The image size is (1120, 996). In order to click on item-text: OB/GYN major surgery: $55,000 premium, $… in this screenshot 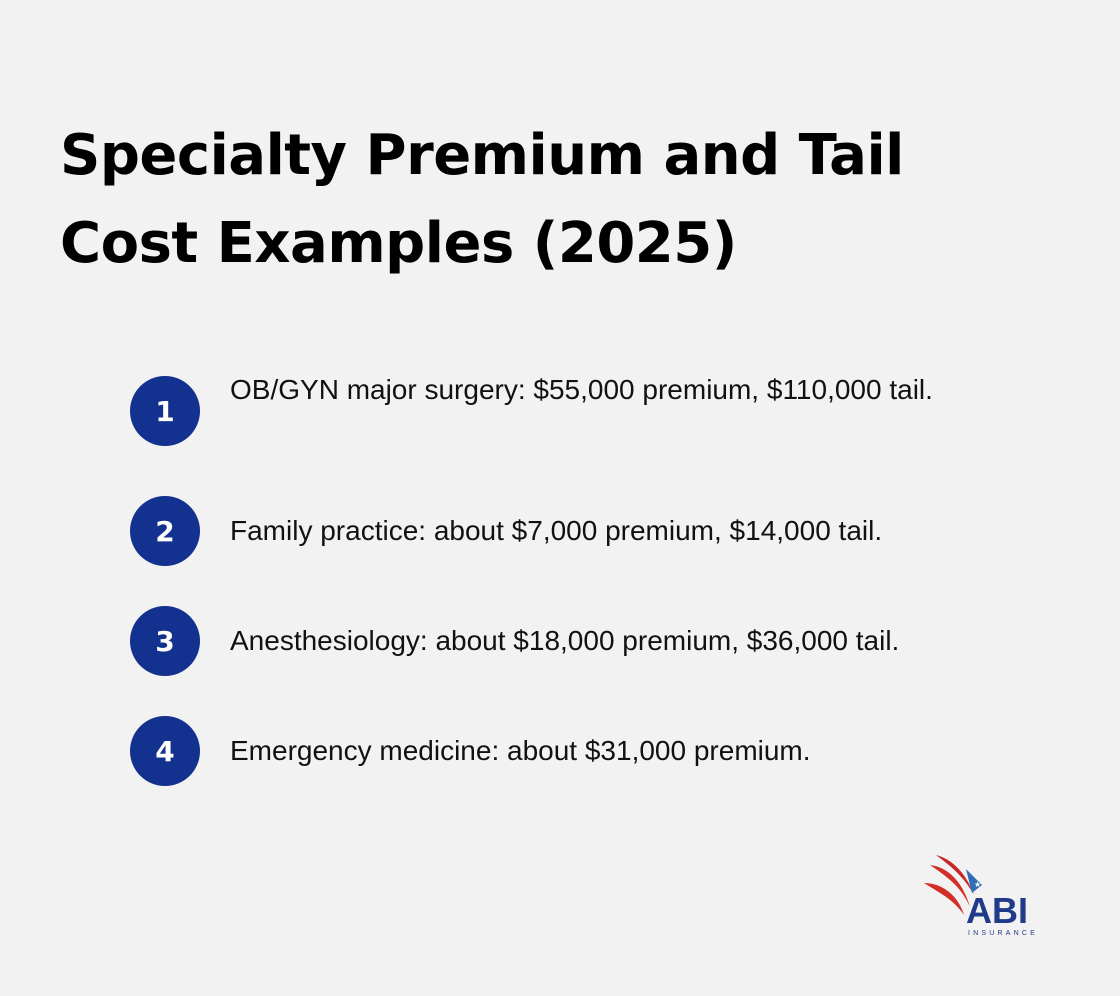, I will do `click(581, 389)`.